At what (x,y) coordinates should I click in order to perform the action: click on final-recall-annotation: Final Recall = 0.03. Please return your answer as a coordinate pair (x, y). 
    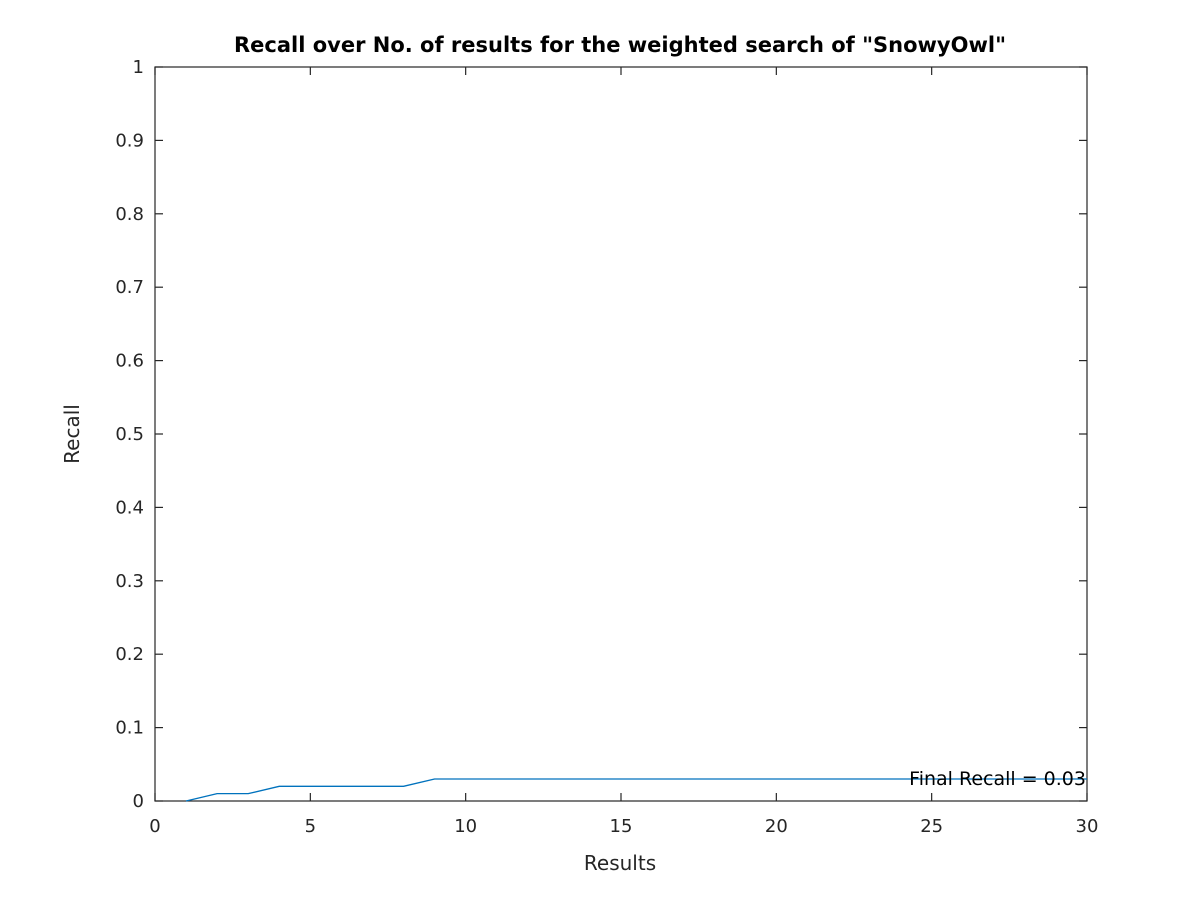
    Looking at the image, I should click on (997, 779).